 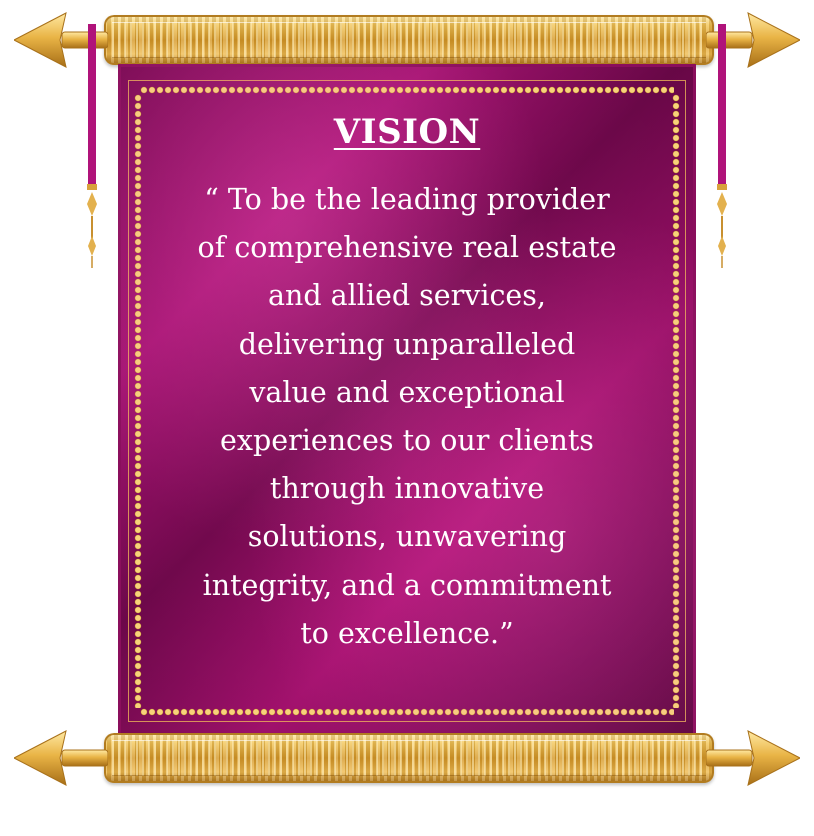 I want to click on statement-line: delivering unparalleled, so click(x=407, y=344).